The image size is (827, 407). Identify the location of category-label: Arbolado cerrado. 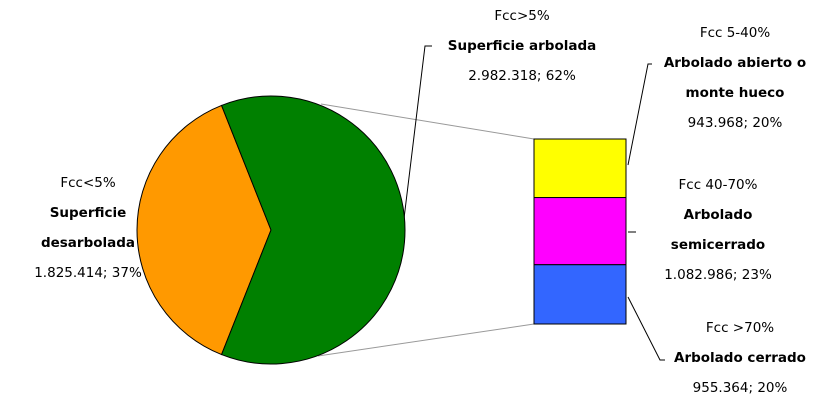
(740, 358).